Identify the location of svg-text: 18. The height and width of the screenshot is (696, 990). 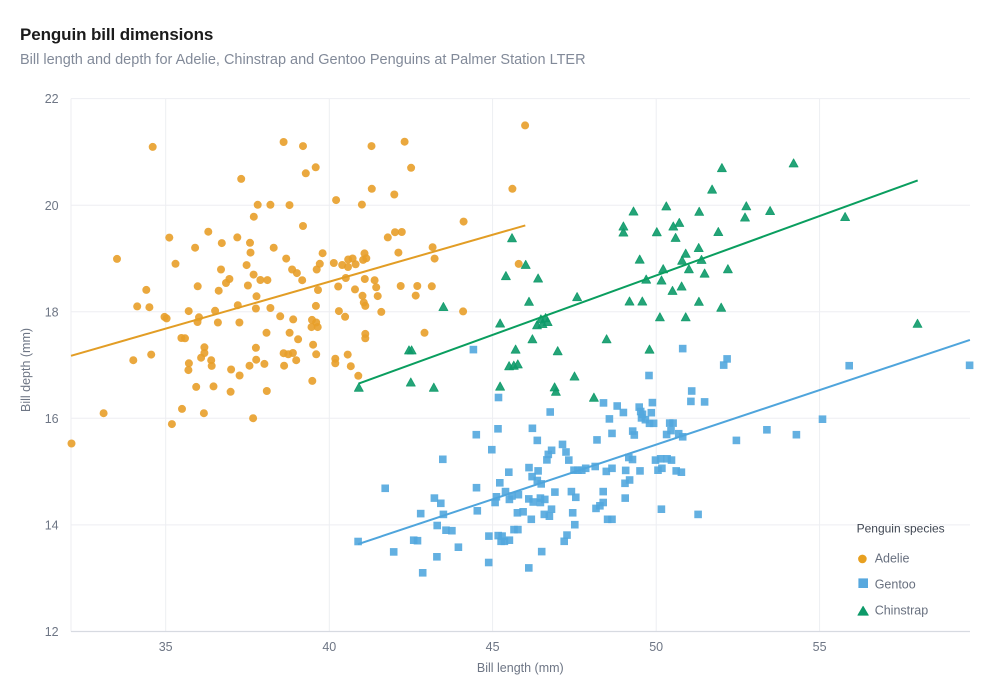
(52, 312).